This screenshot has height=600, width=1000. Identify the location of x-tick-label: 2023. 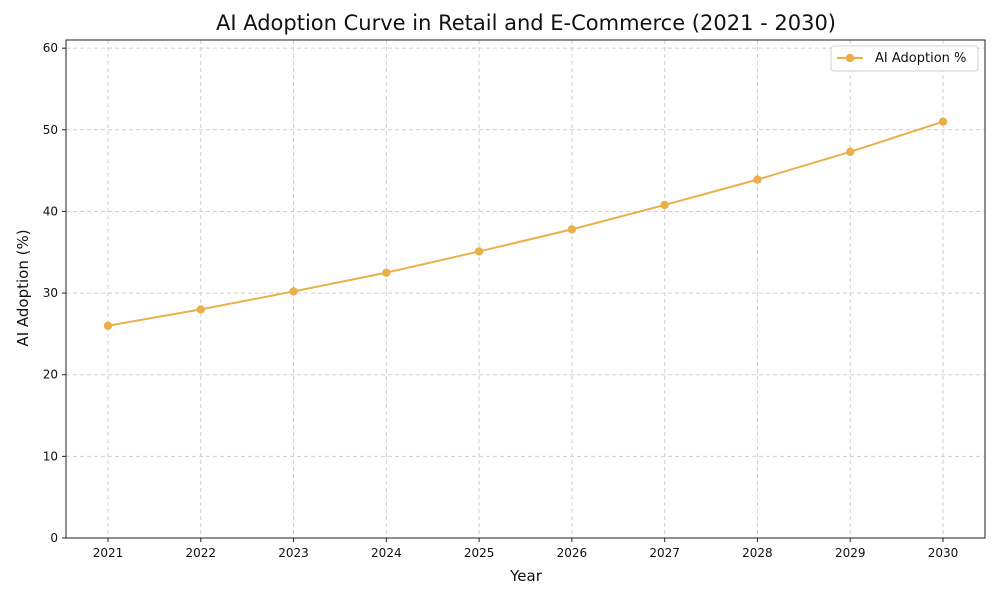
(293, 553).